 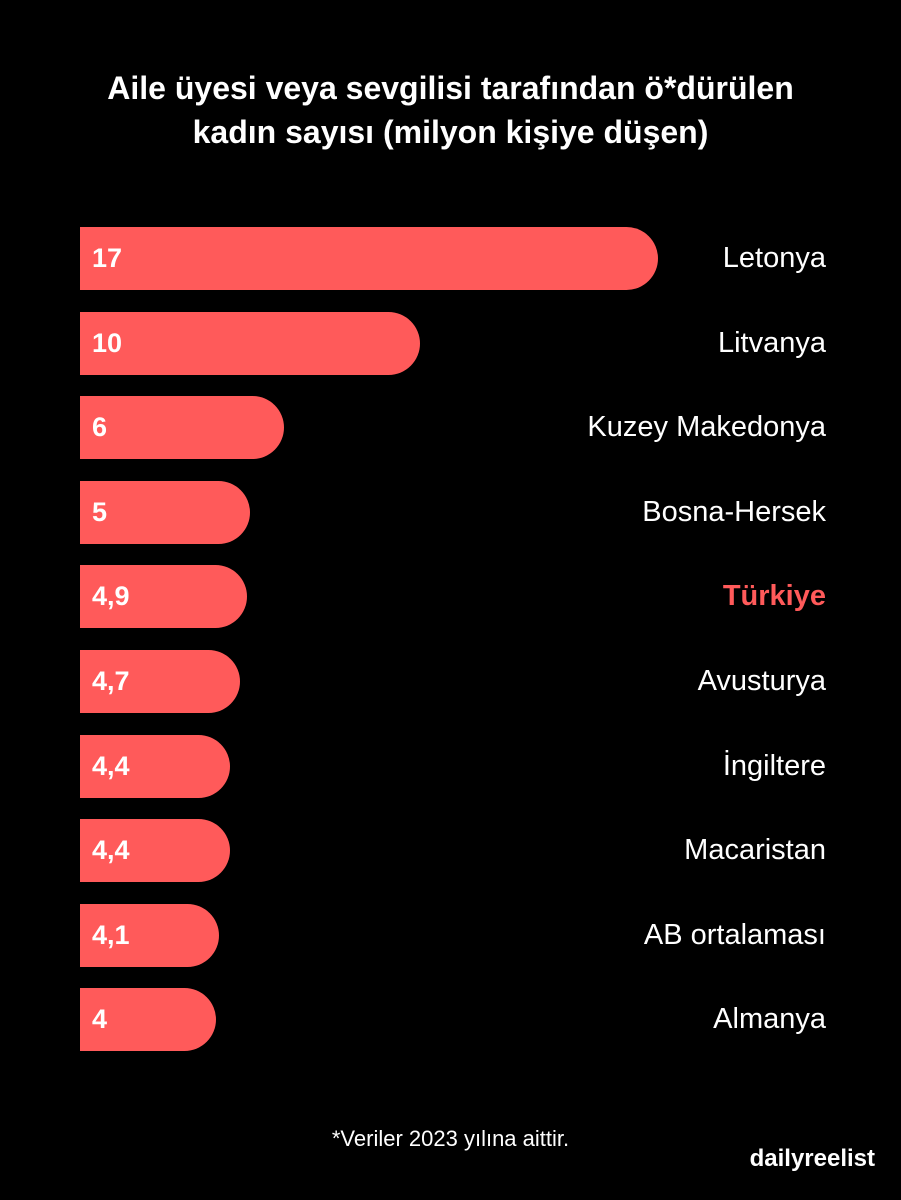 What do you see at coordinates (100, 427) in the screenshot?
I see `bar-value-label: 6` at bounding box center [100, 427].